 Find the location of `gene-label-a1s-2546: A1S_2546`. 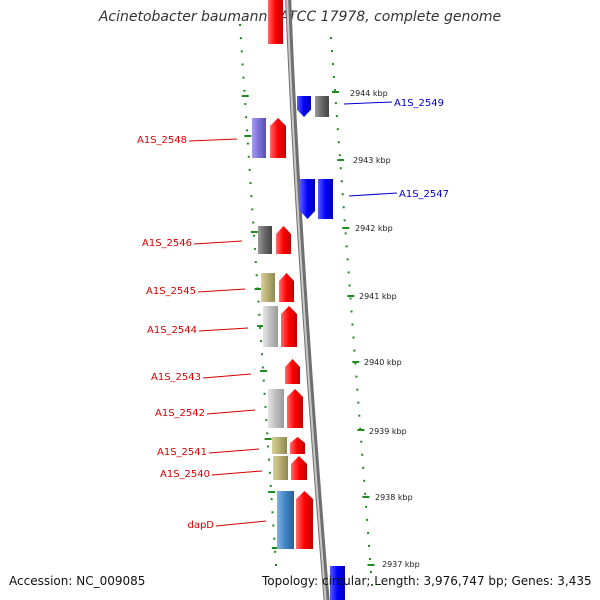

gene-label-a1s-2546: A1S_2546 is located at coordinates (167, 243).